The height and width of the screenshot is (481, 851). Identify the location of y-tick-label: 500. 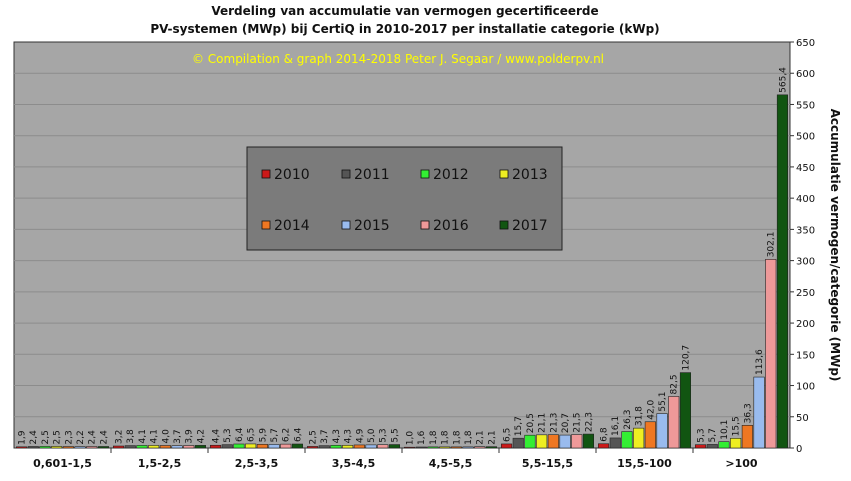
(805, 137).